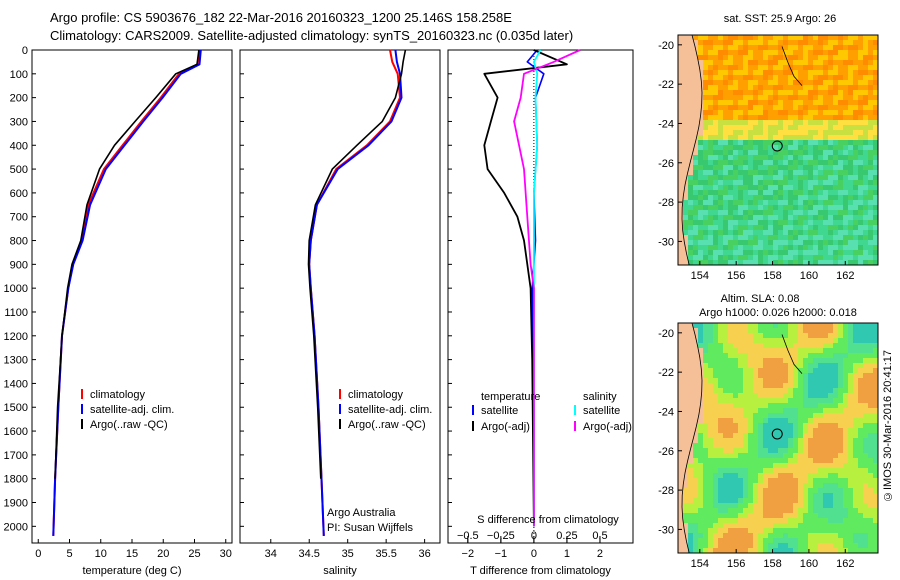  I want to click on argo-position-marker, so click(777, 434).